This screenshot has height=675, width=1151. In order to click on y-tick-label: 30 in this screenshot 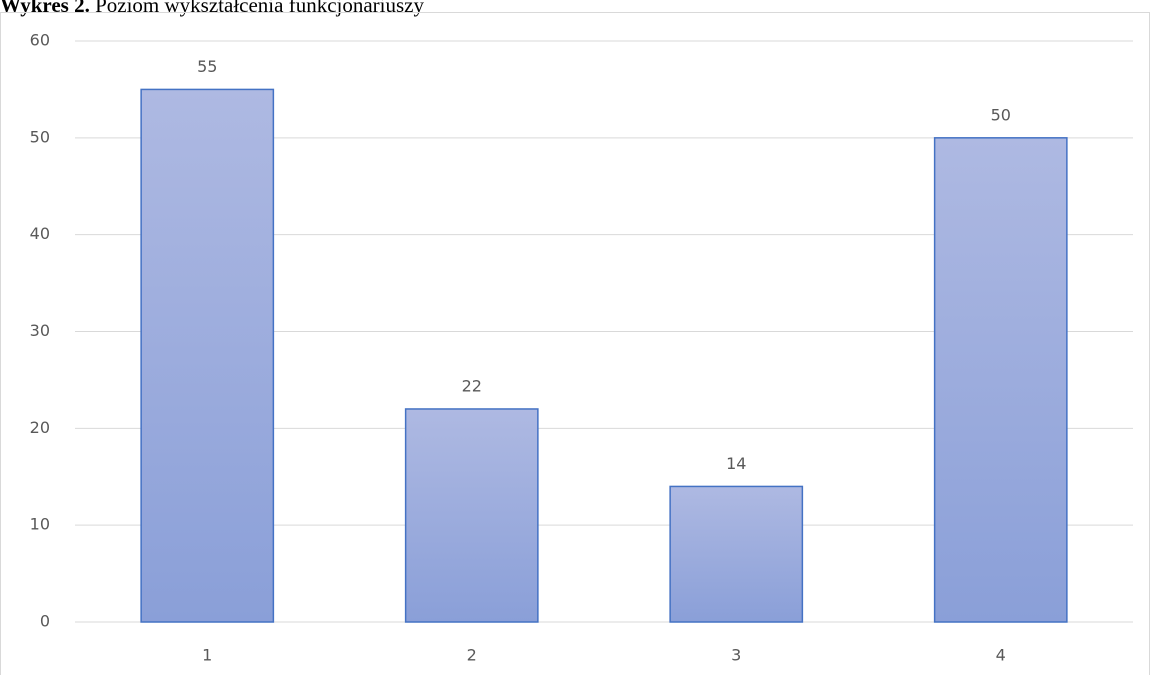, I will do `click(40, 330)`.